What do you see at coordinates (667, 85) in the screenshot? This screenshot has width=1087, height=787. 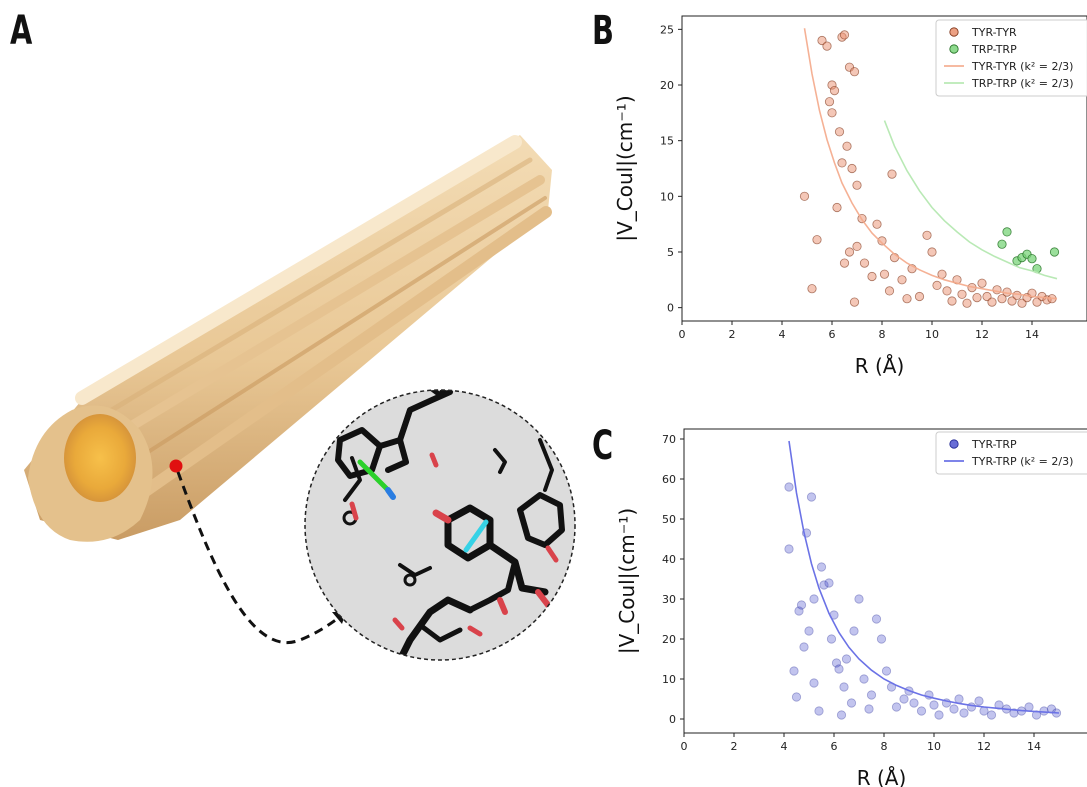 I see `y-tick-label: 20` at bounding box center [667, 85].